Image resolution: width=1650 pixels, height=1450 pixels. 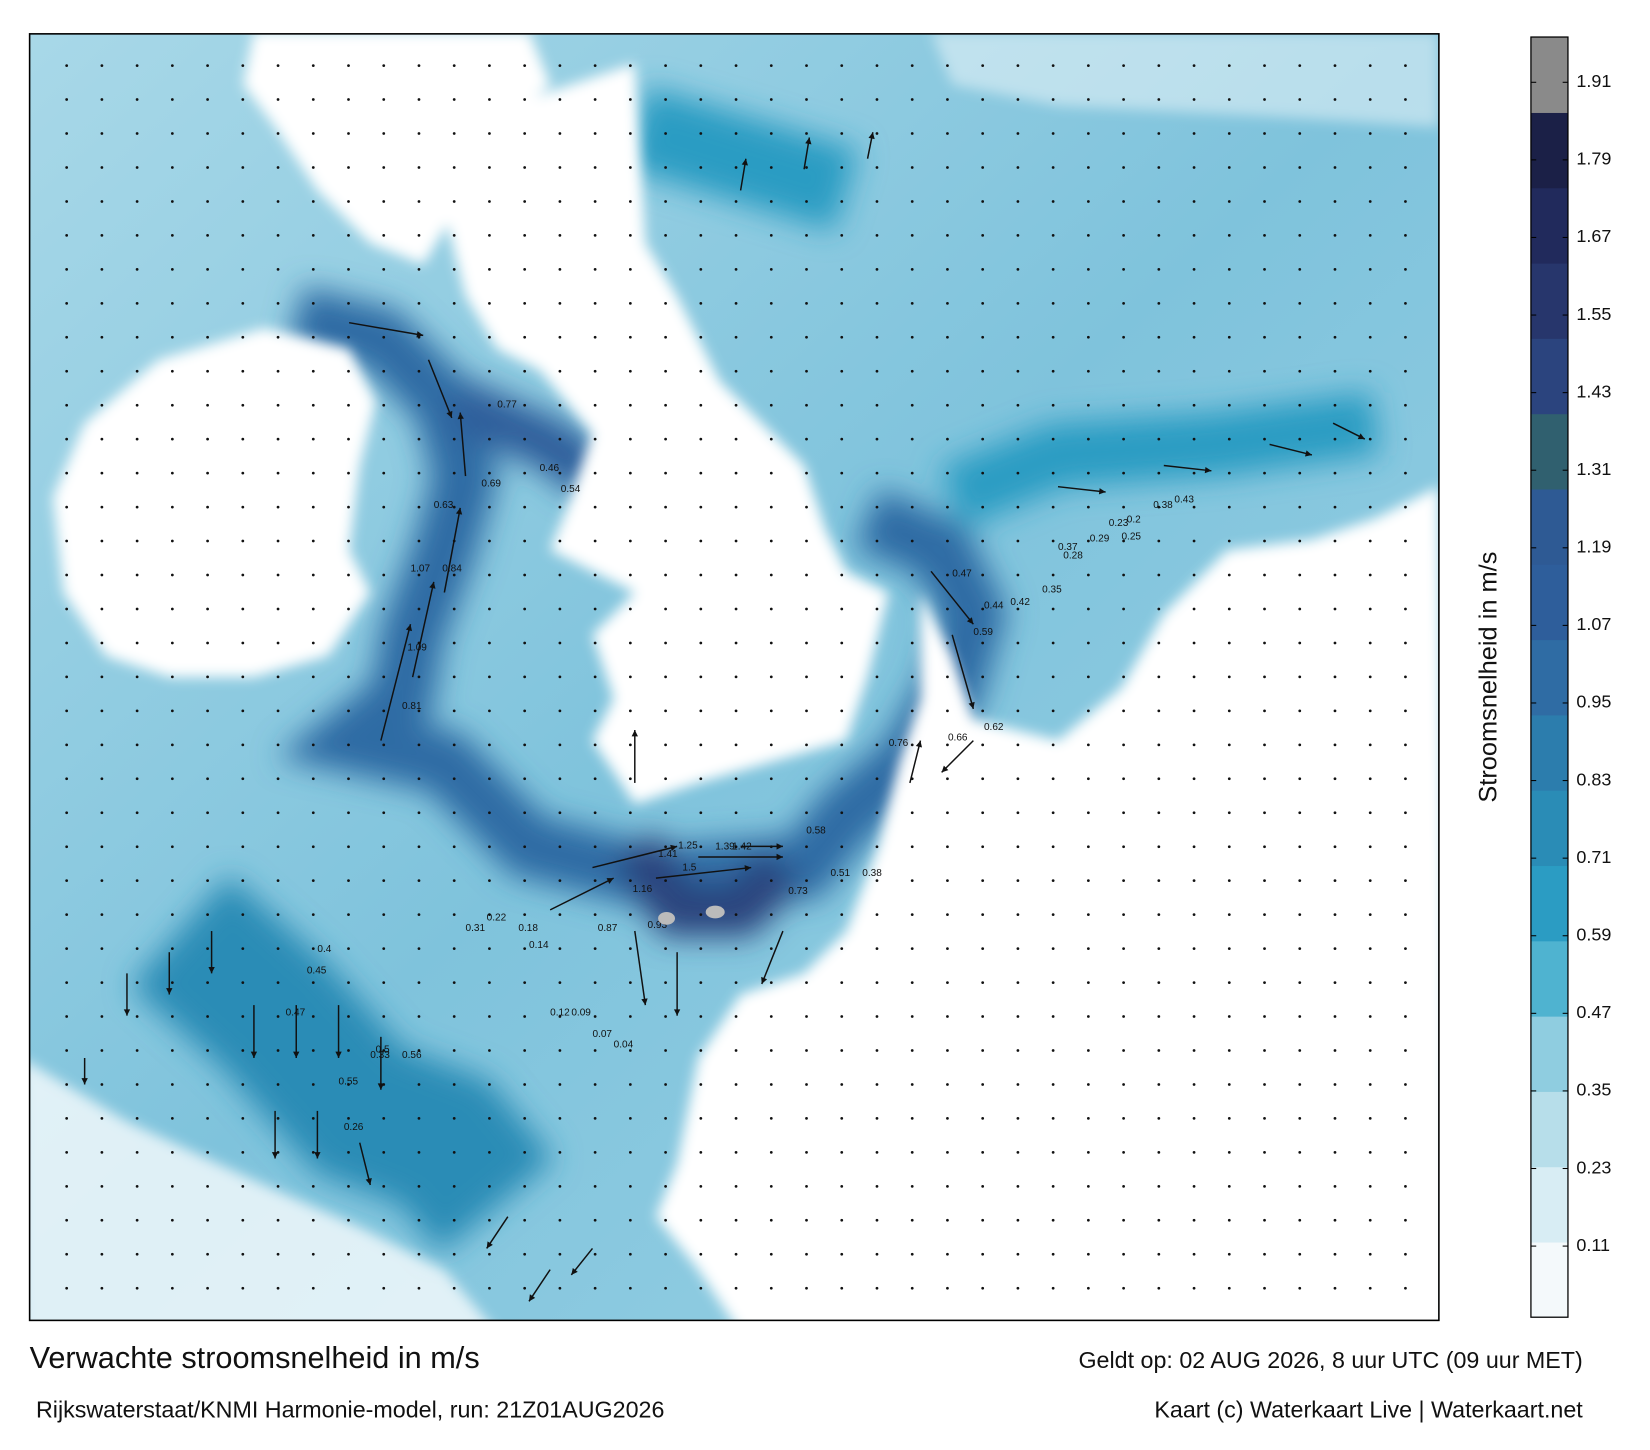 What do you see at coordinates (507, 404) in the screenshot?
I see `current-label: 0.77` at bounding box center [507, 404].